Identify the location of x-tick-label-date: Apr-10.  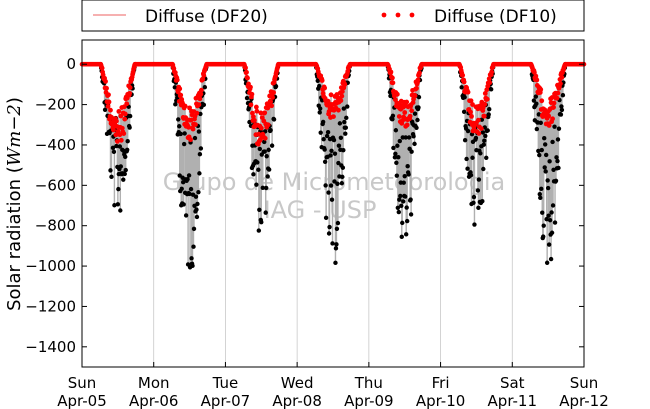
(441, 400).